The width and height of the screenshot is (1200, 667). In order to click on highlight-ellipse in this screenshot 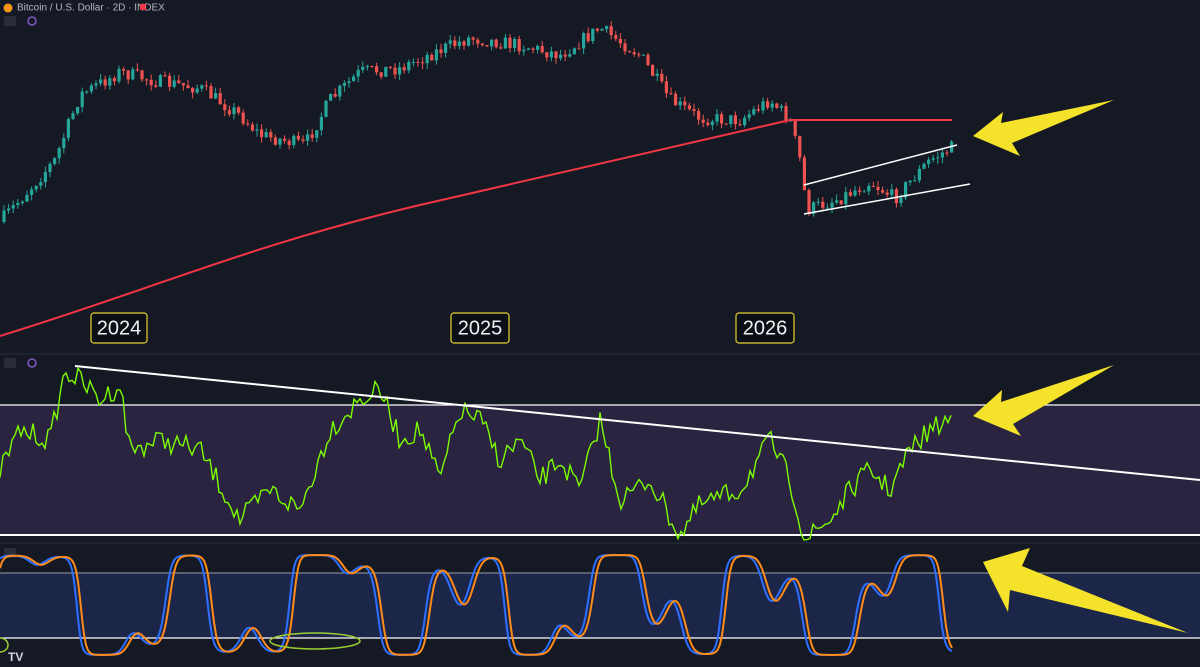, I will do `click(4, 645)`.